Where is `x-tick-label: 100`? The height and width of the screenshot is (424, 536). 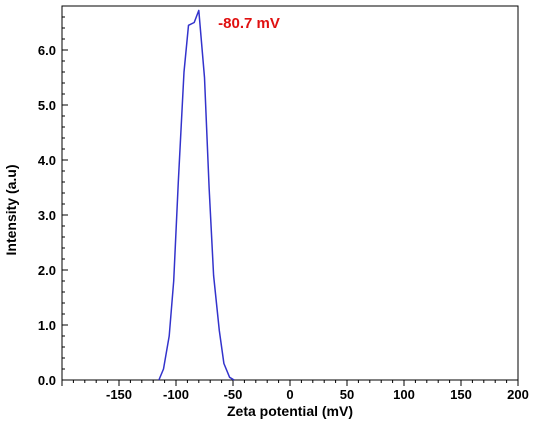 x-tick-label: 100 is located at coordinates (404, 394).